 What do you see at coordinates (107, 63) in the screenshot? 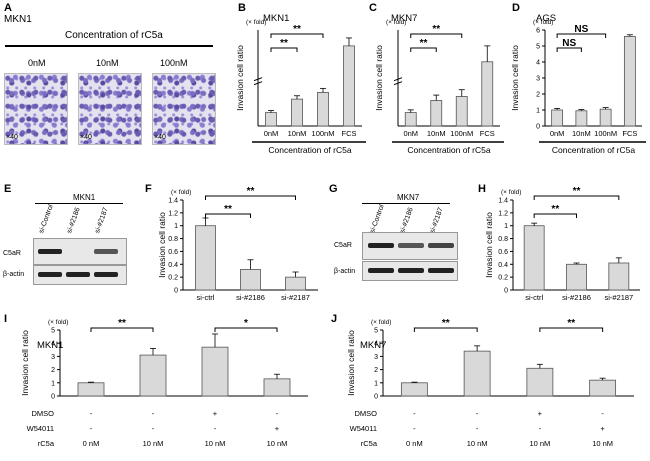
I see `panel-a-cond-1: 10nM` at bounding box center [107, 63].